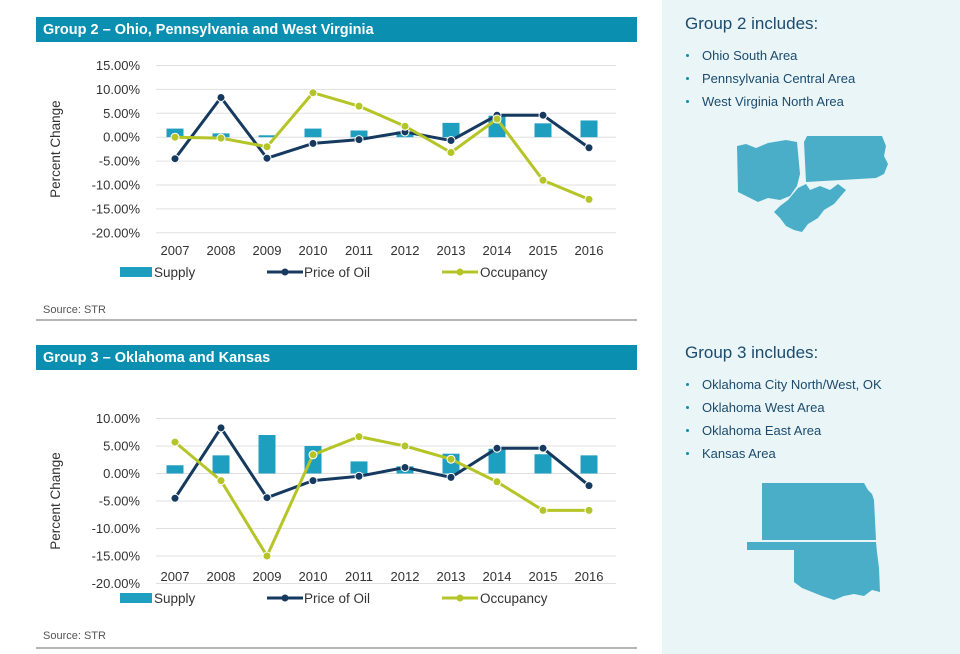  What do you see at coordinates (381, 463) in the screenshot?
I see `oil-line` at bounding box center [381, 463].